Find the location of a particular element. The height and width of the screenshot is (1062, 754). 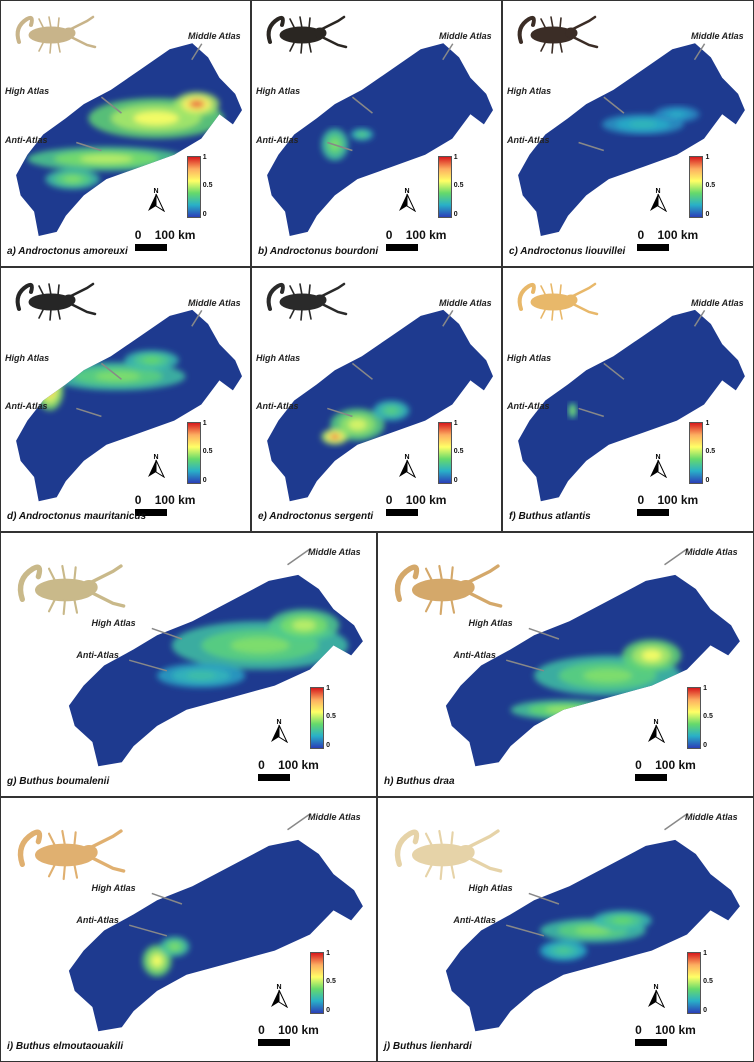

panel-caption: e) Androctonus sergenti is located at coordinates (316, 516).